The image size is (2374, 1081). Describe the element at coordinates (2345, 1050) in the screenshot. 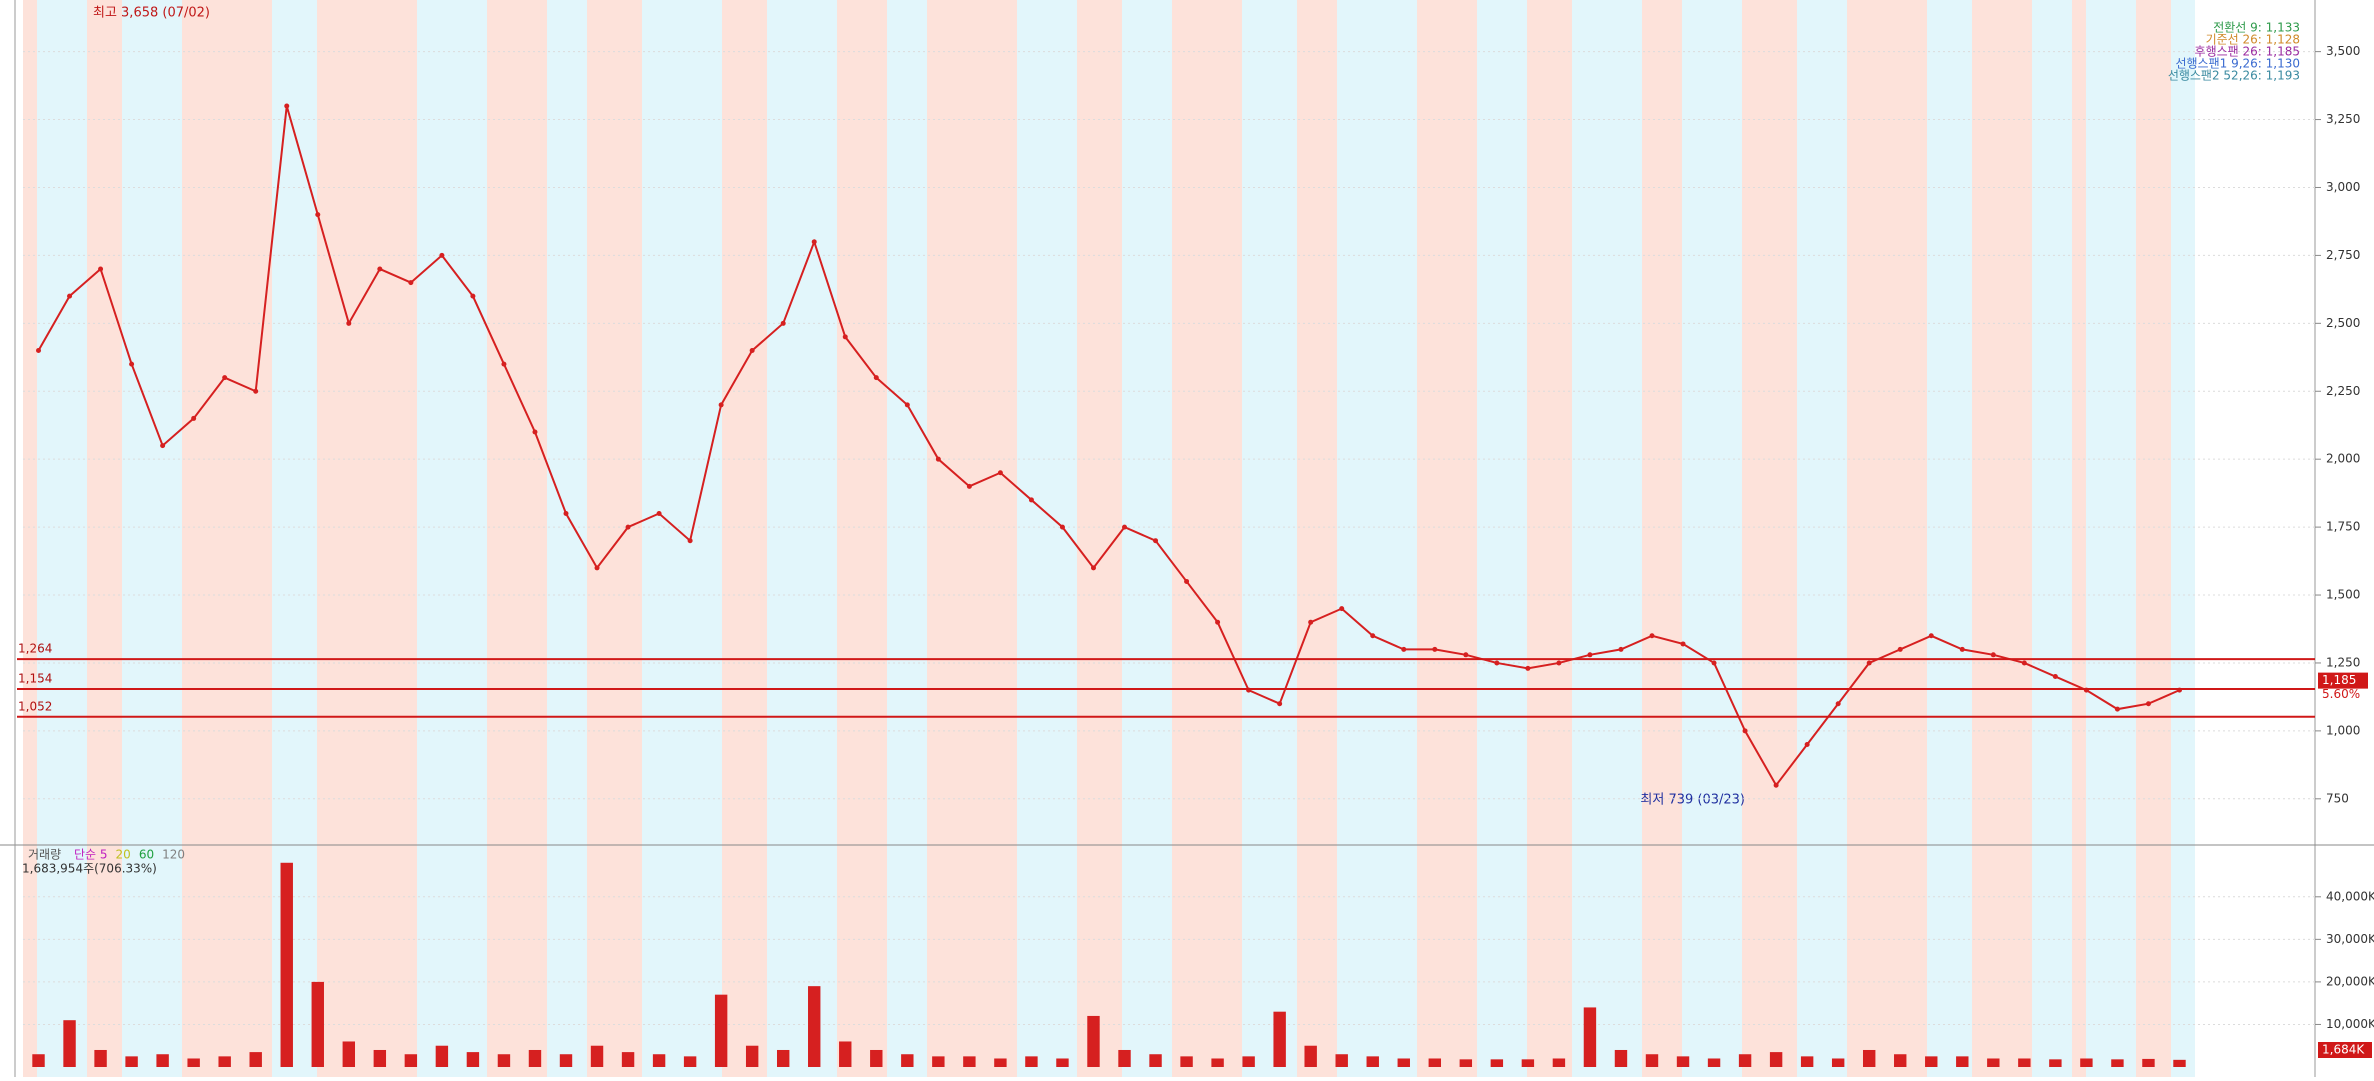

I see `volume-marker` at that location.